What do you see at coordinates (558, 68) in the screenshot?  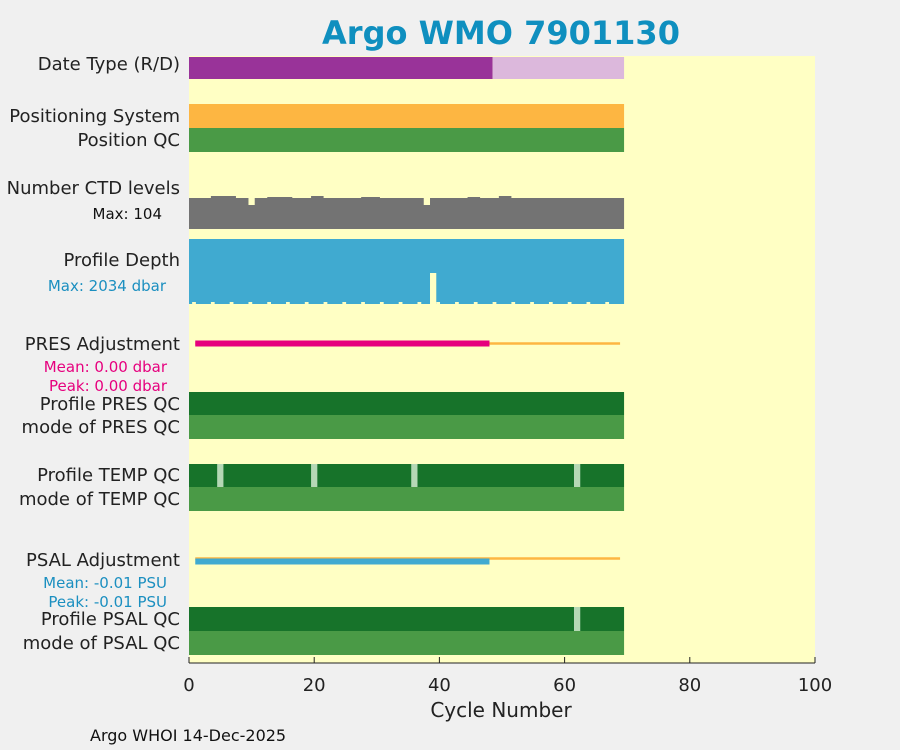 I see `date-type-delayed-bar` at bounding box center [558, 68].